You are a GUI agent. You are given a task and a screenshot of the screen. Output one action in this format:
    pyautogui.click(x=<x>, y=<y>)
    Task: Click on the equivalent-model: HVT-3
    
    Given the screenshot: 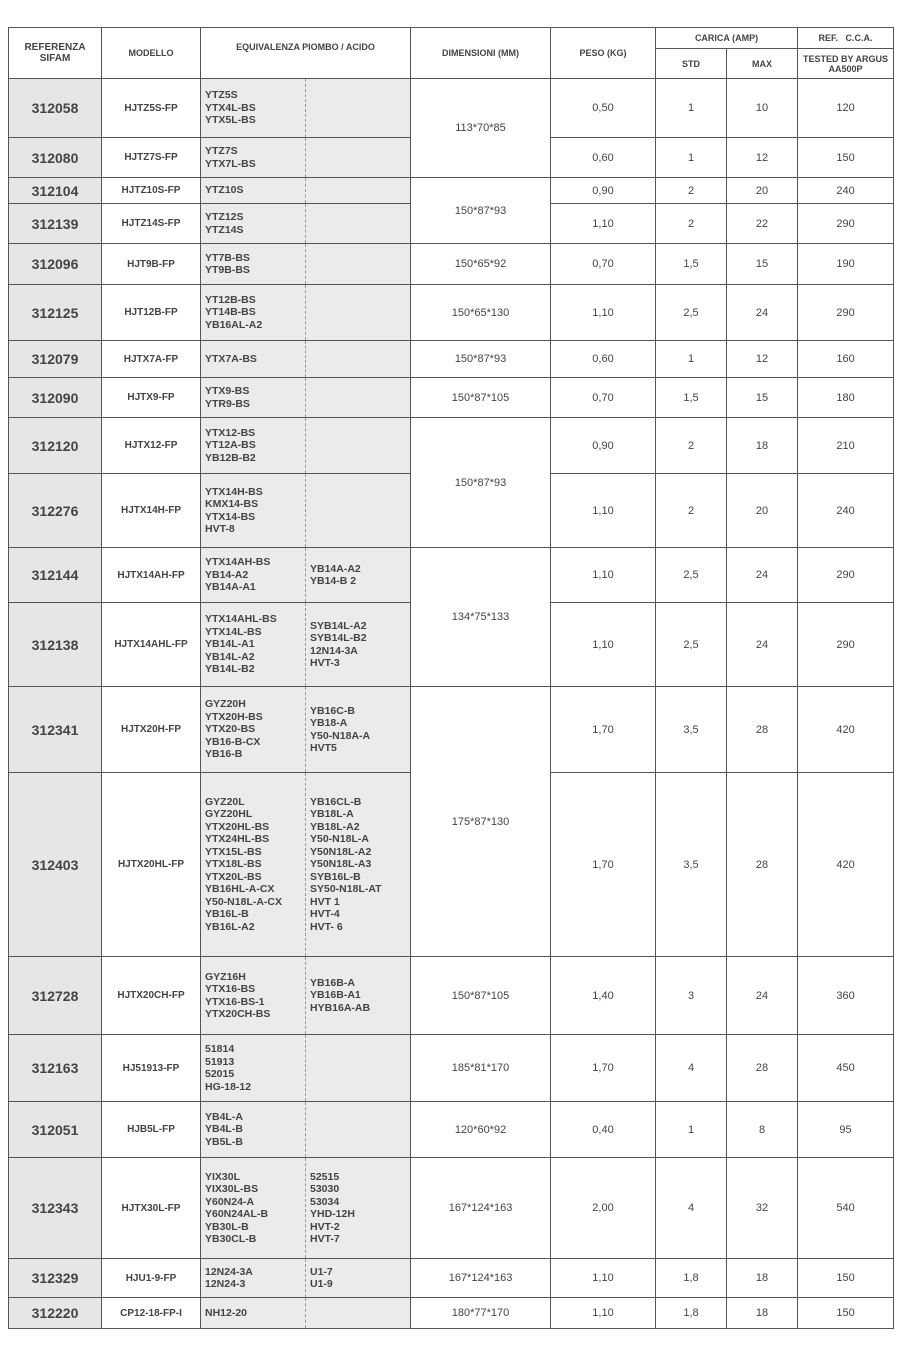 What is the action you would take?
    pyautogui.click(x=325, y=663)
    